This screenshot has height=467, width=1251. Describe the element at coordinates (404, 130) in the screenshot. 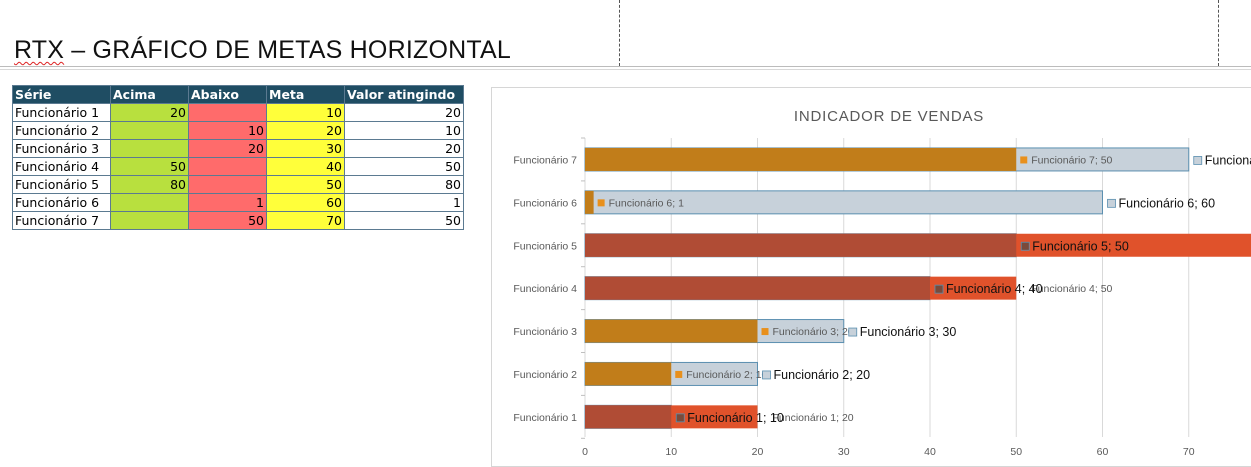

I see `valor-cell: 10` at that location.